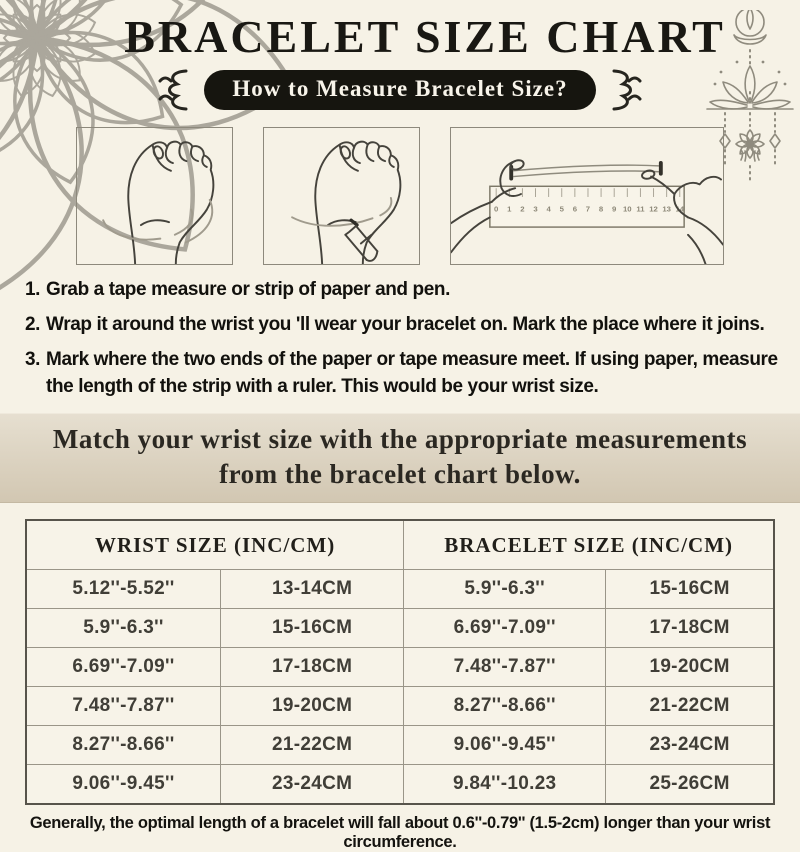 Image resolution: width=800 pixels, height=852 pixels. I want to click on table-row: 5.12''-5.52'' 13-14CM 5.9''-6.3'' 15-16CM, so click(400, 589).